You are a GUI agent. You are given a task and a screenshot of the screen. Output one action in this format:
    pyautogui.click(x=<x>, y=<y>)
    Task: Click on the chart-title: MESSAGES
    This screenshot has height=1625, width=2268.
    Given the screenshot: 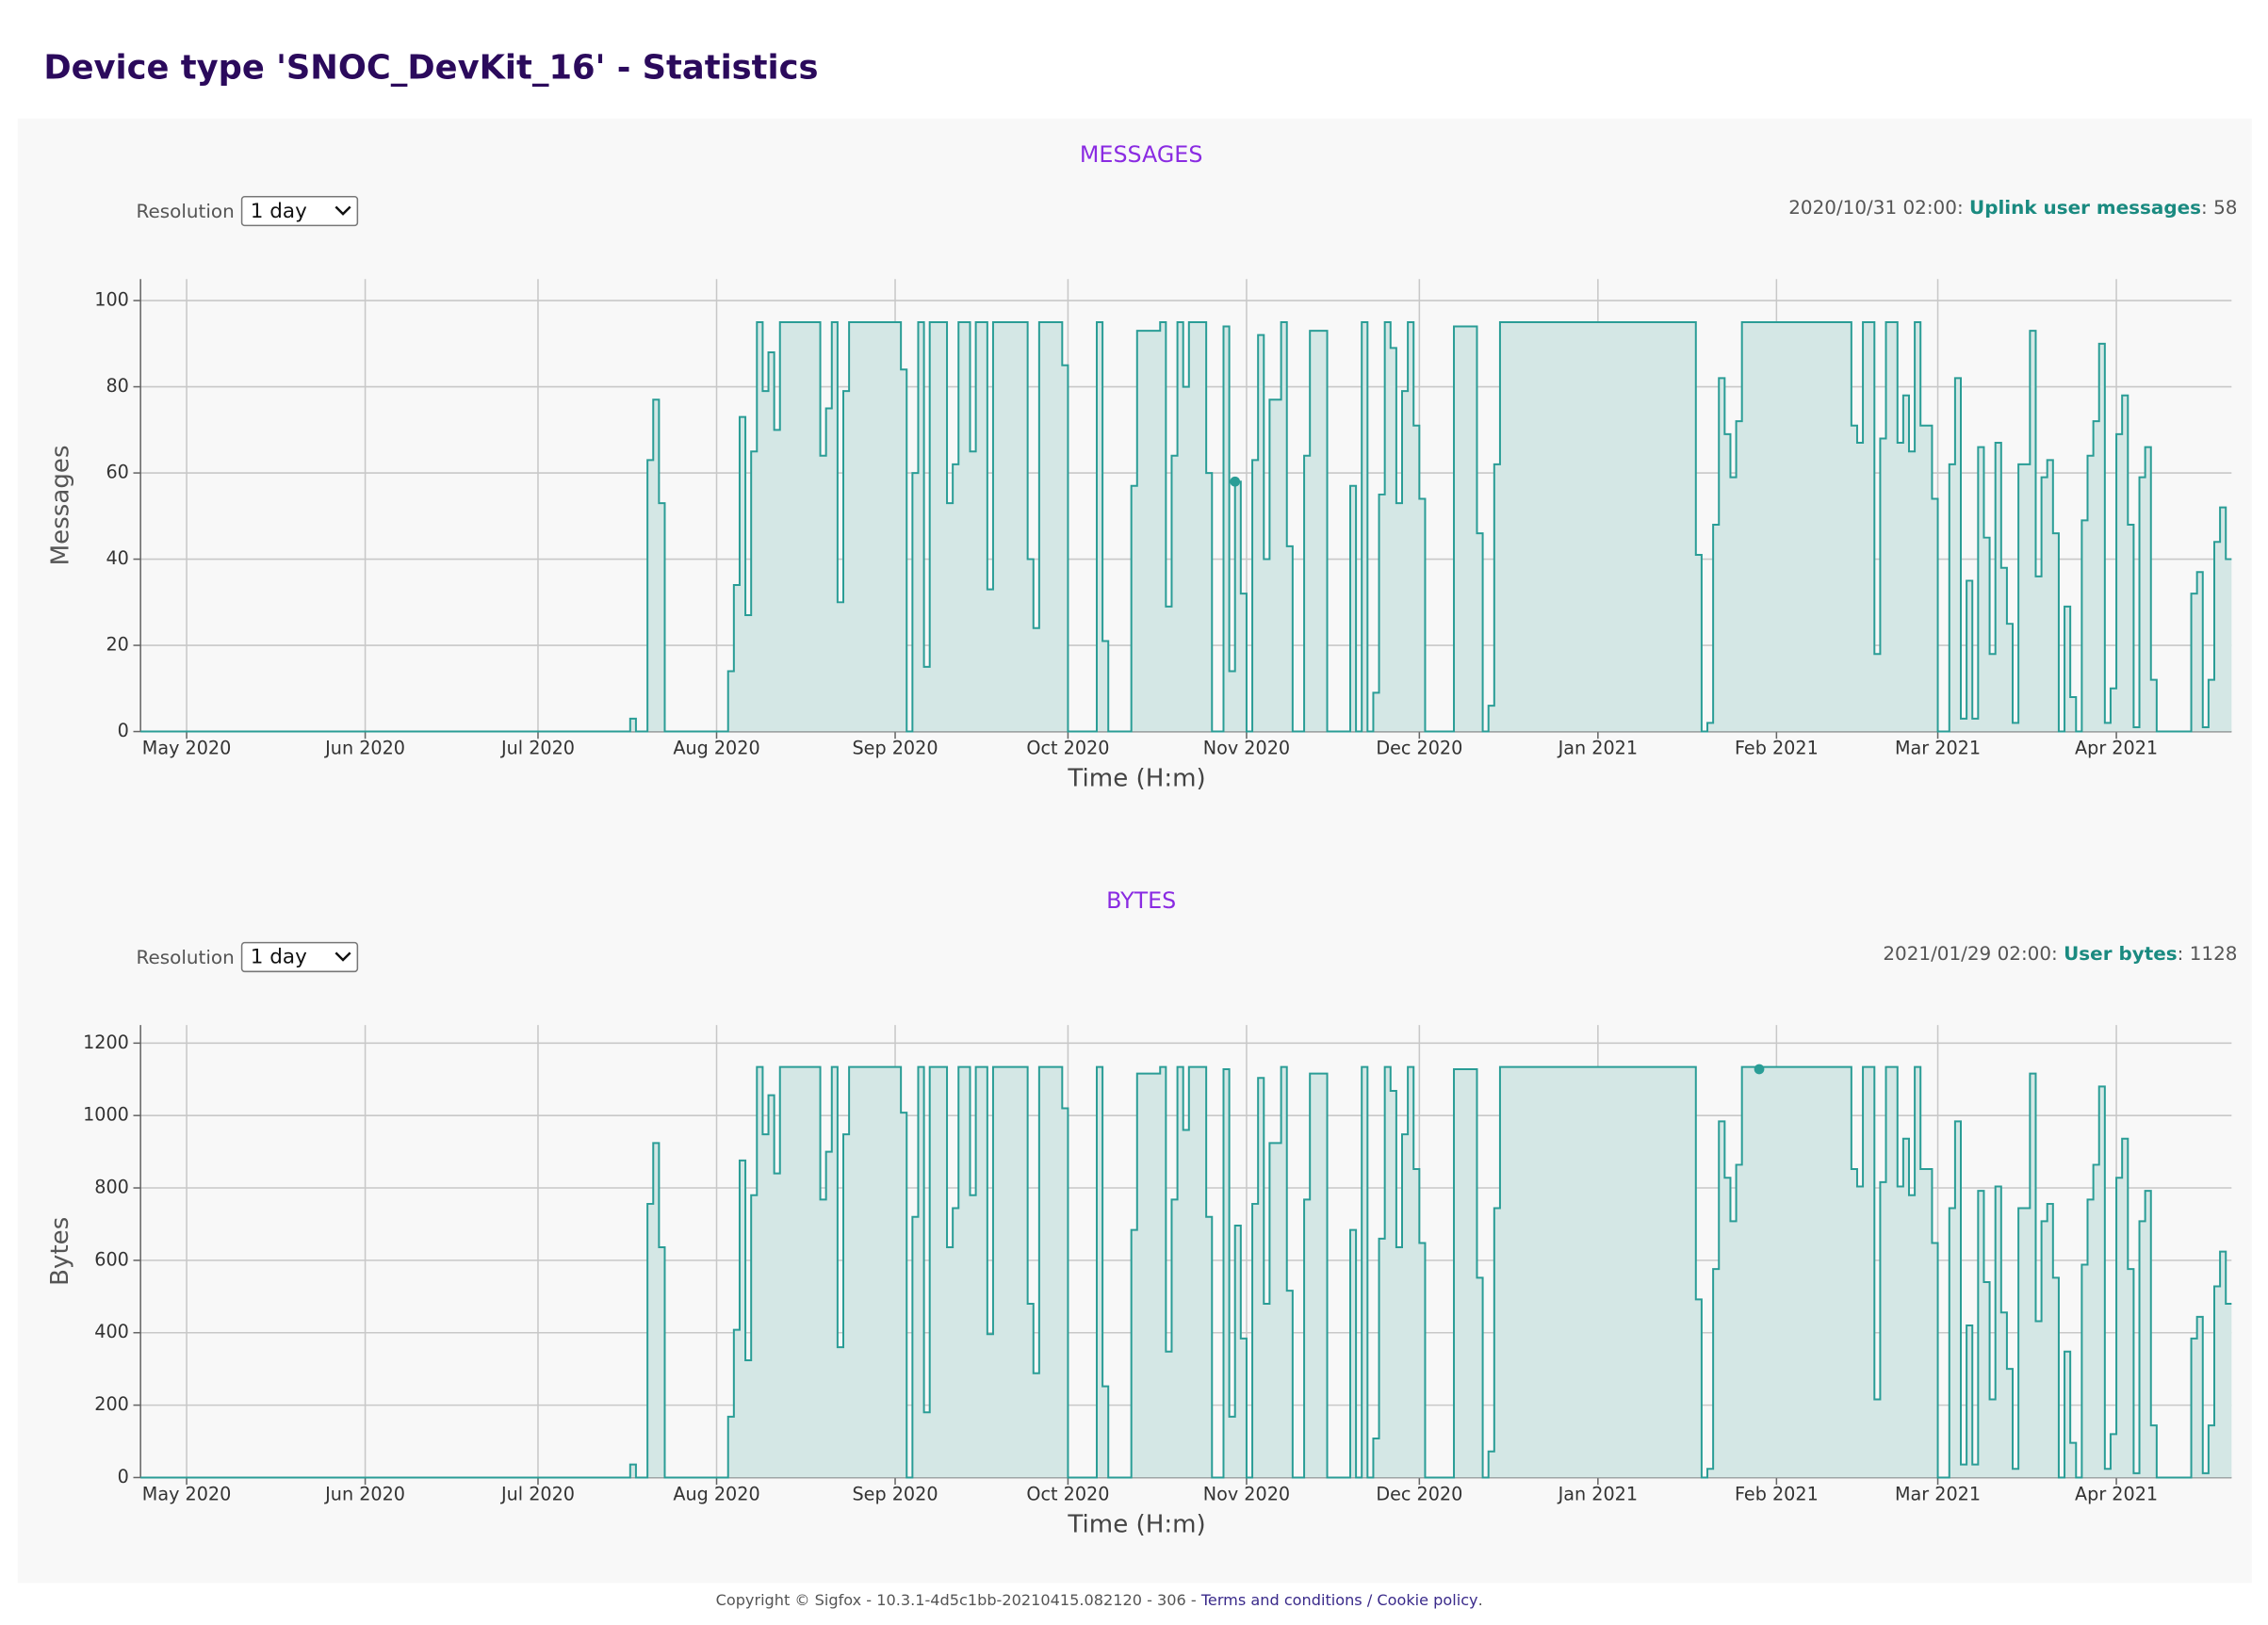 What is the action you would take?
    pyautogui.click(x=1141, y=154)
    